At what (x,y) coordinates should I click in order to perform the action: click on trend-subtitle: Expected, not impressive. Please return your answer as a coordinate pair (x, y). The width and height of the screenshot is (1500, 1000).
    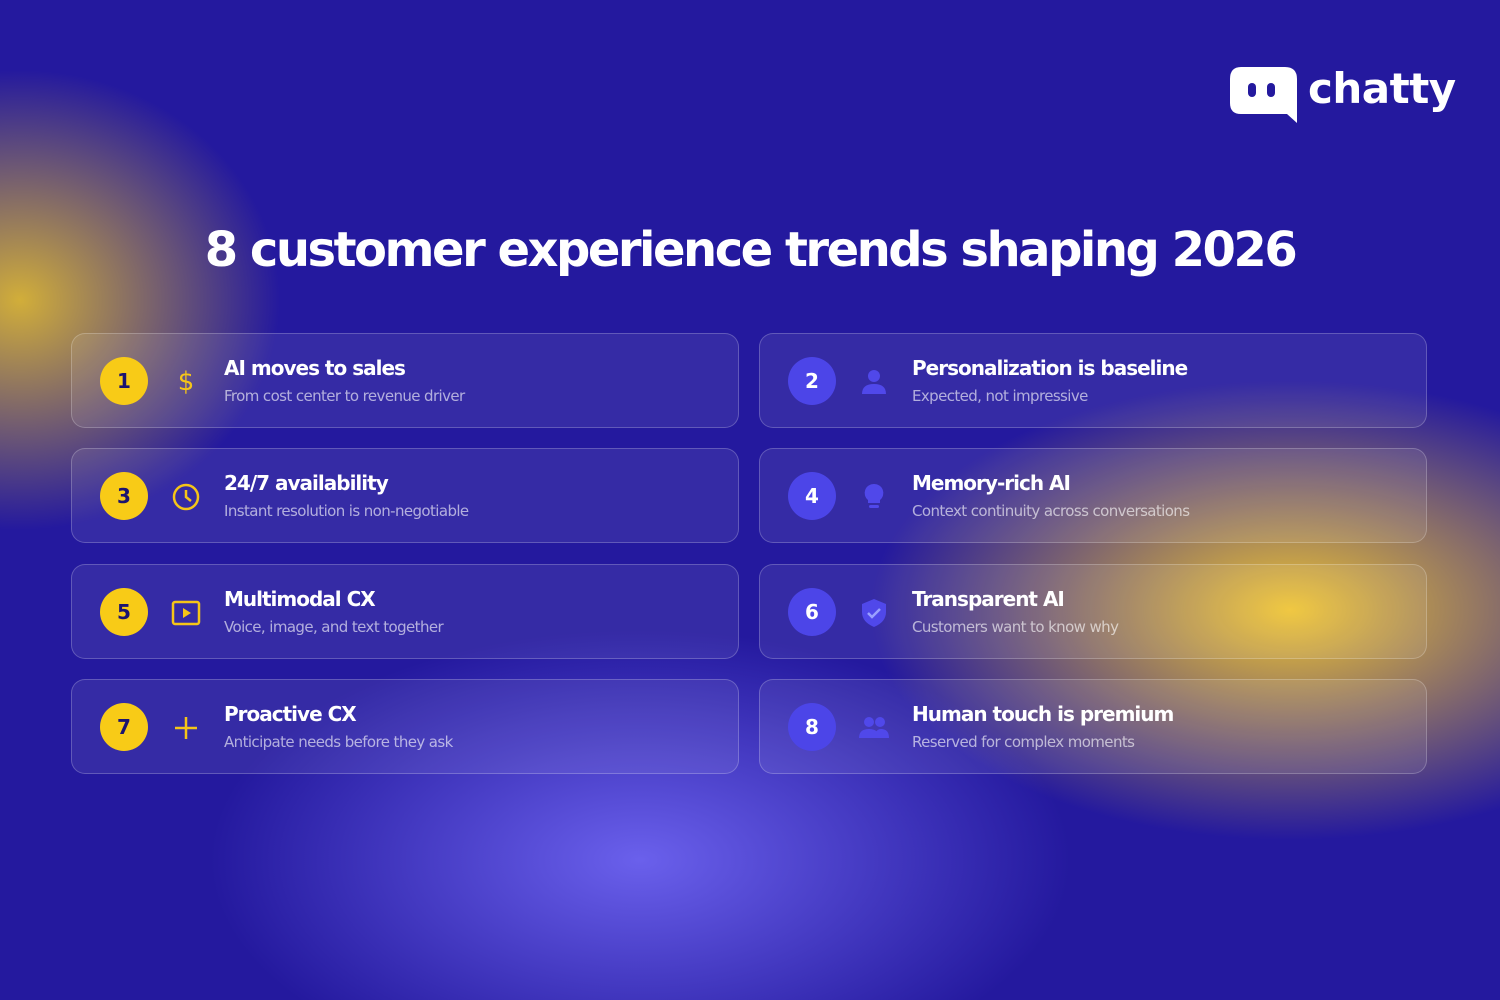
    Looking at the image, I should click on (1000, 396).